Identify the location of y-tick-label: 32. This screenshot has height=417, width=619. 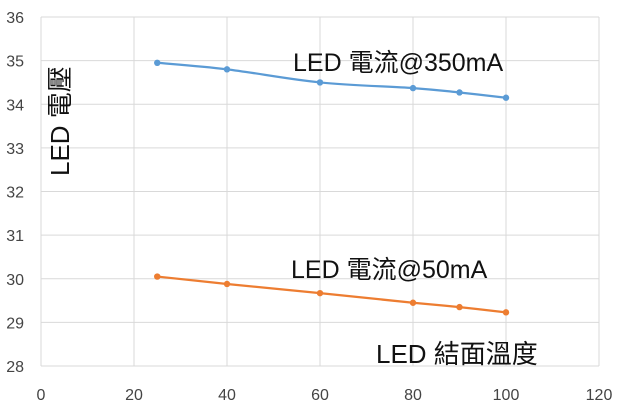
(15, 193).